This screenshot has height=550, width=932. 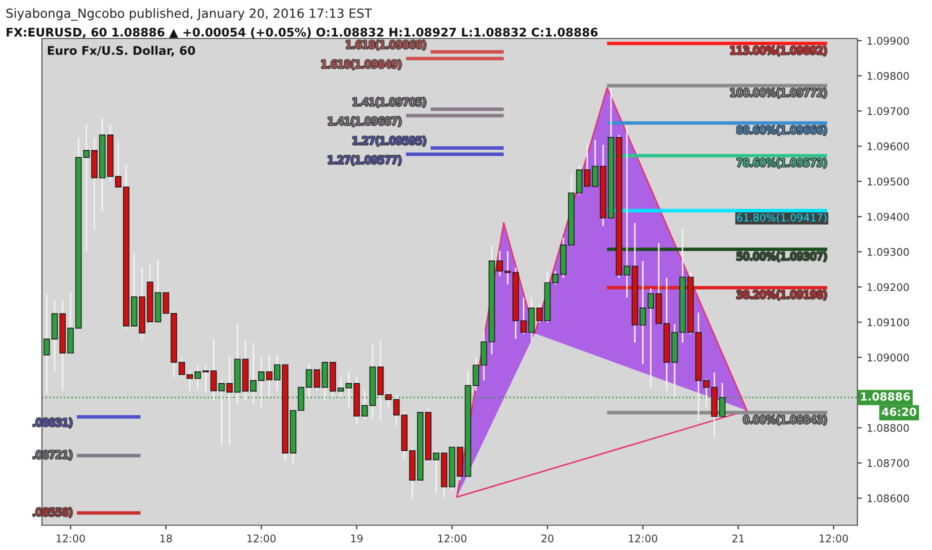 I want to click on x-tick-label: 21, so click(x=738, y=538).